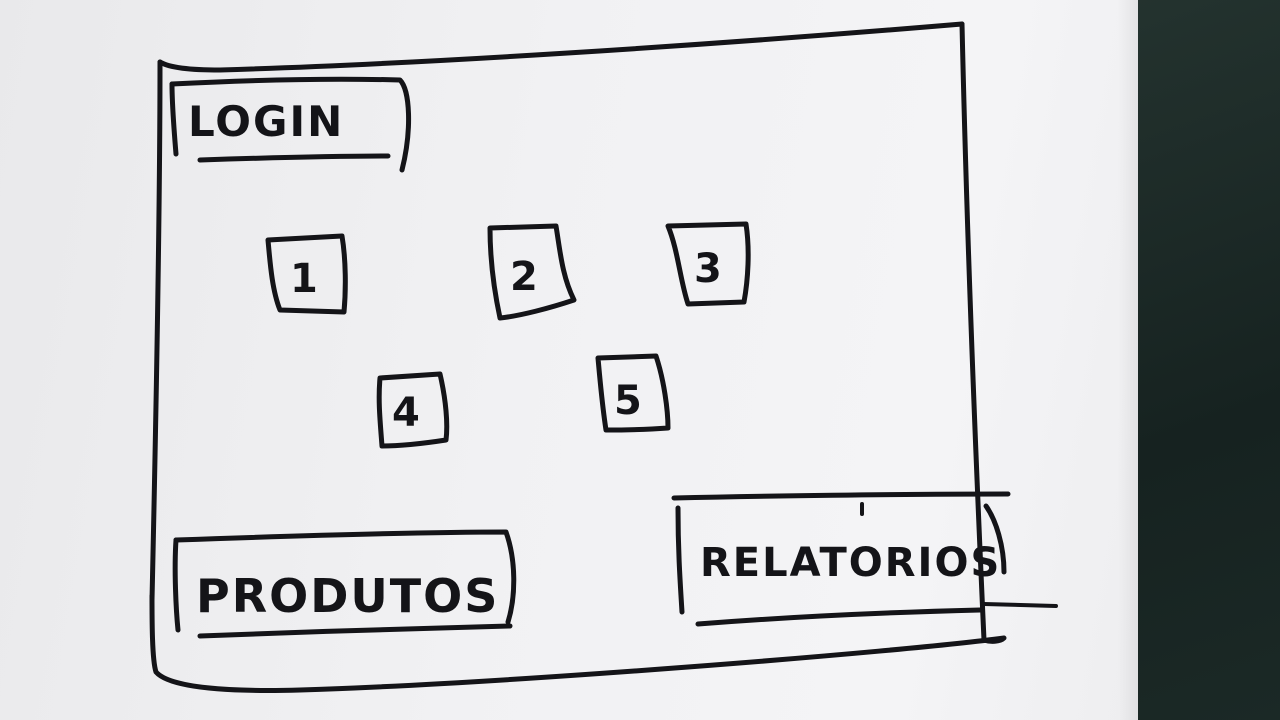  What do you see at coordinates (305, 279) in the screenshot?
I see `box-1-label: 1` at bounding box center [305, 279].